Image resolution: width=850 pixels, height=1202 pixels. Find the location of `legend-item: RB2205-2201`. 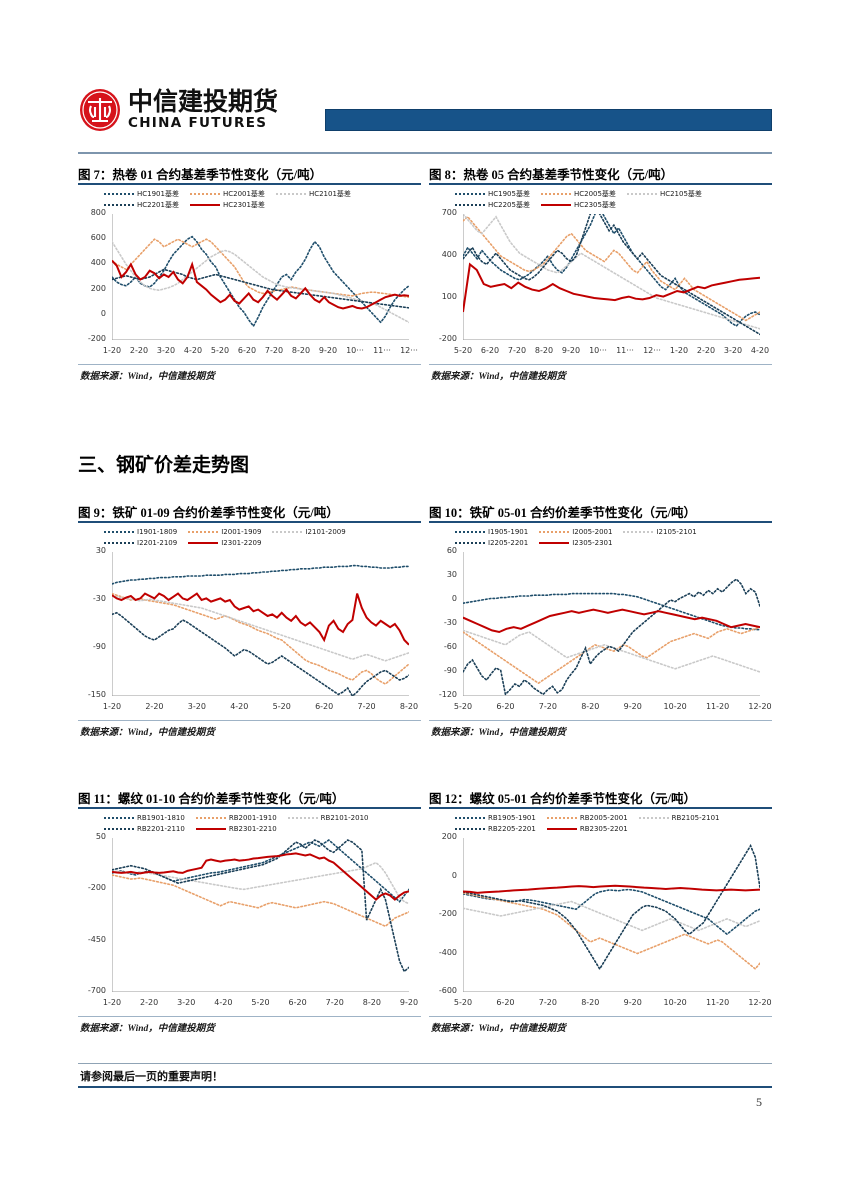

legend-item: RB2205-2201 is located at coordinates (495, 828).